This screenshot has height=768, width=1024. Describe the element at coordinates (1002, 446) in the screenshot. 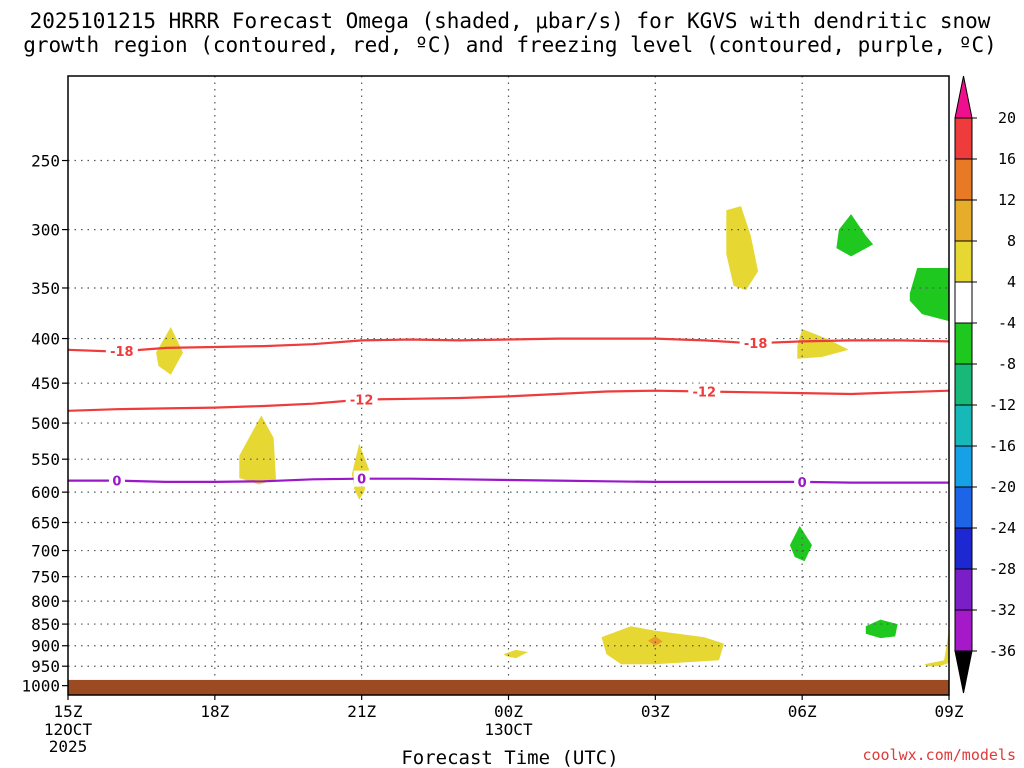

I see `colorbar-label-8: -16` at that location.